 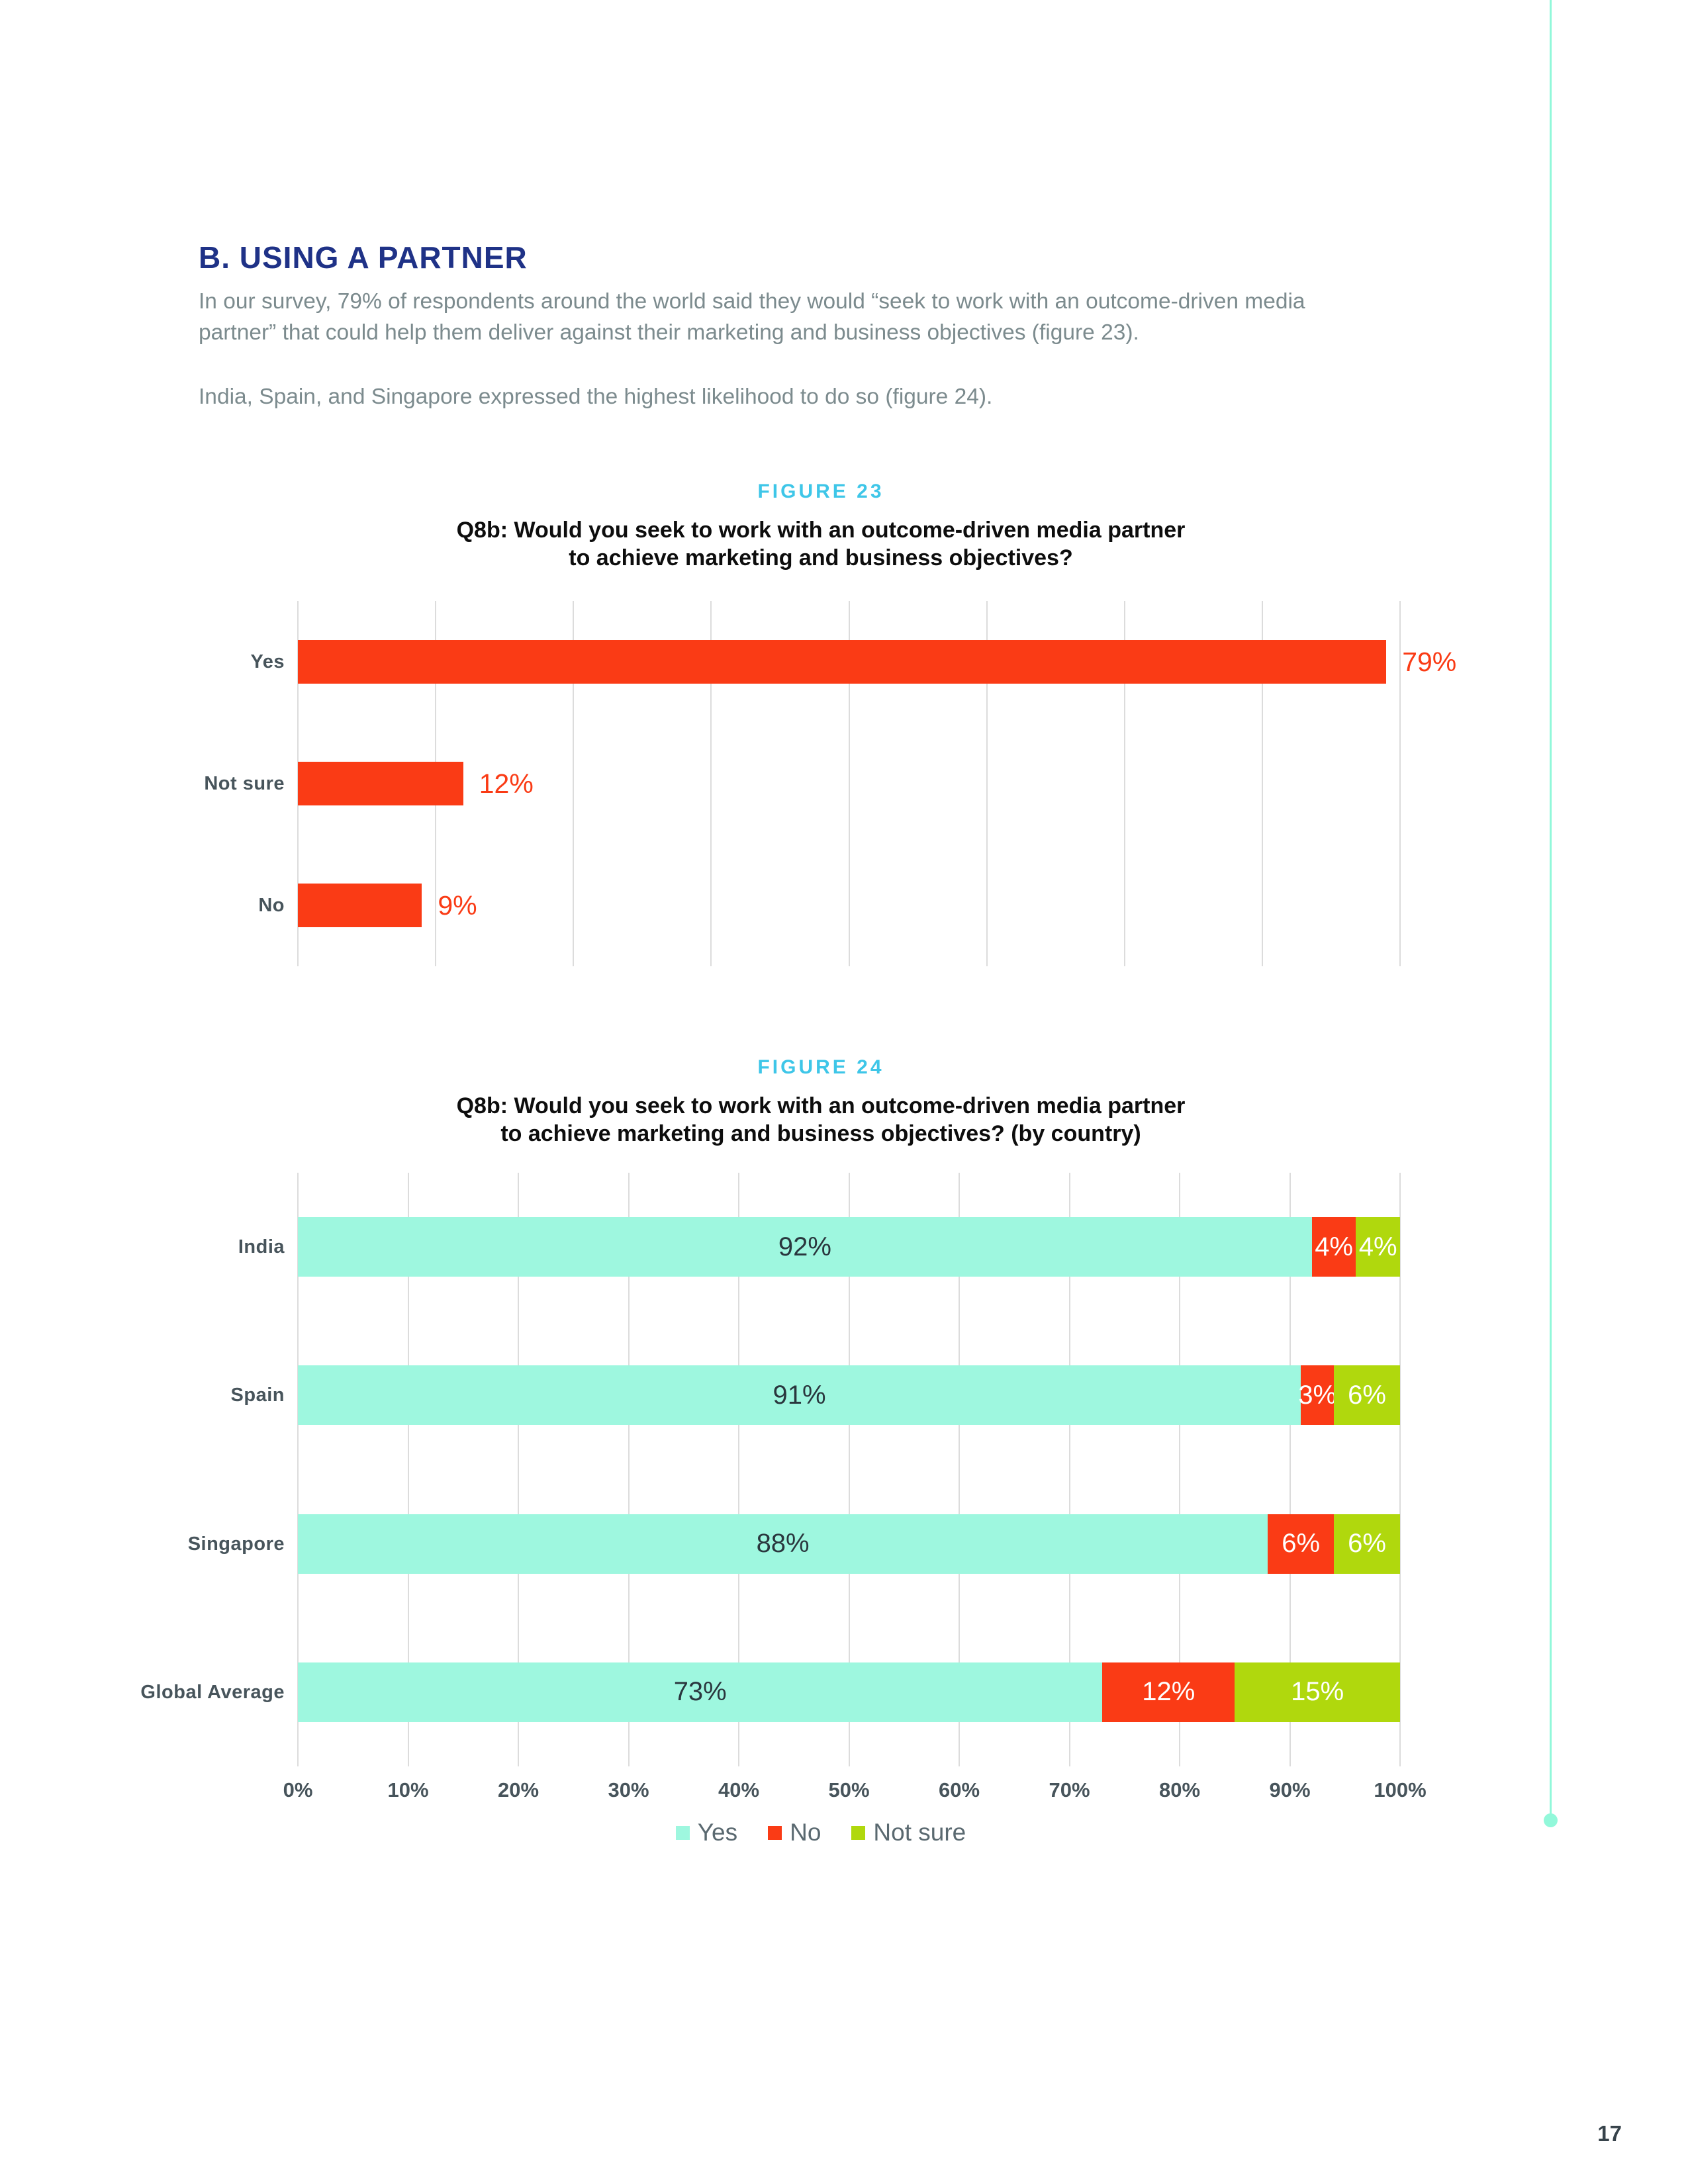 I want to click on legend-label: No, so click(x=805, y=1832).